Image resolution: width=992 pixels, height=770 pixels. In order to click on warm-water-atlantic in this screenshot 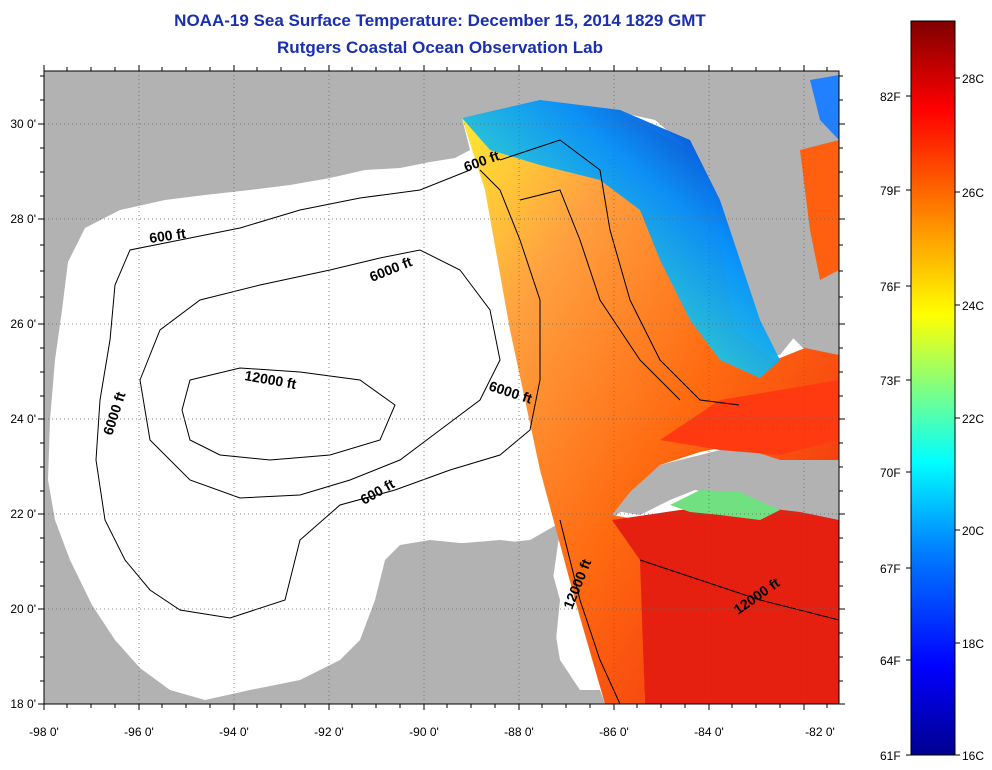, I will do `click(819, 210)`.